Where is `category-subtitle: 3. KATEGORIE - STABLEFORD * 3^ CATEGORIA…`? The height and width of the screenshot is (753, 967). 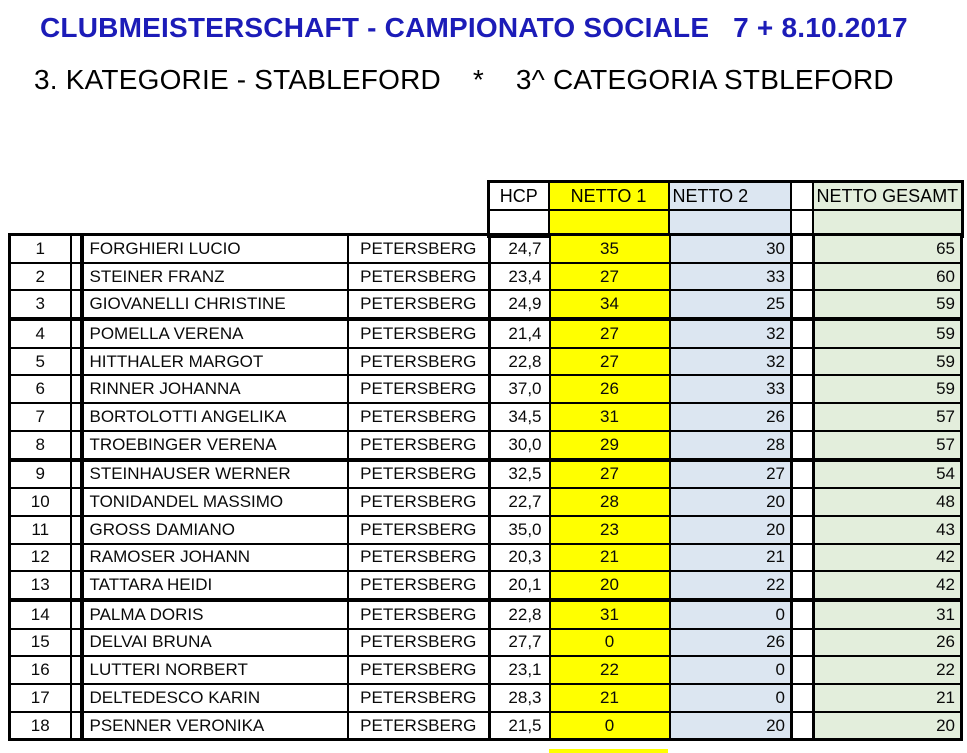
category-subtitle: 3. KATEGORIE - STABLEFORD * 3^ CATEGORIA… is located at coordinates (464, 79).